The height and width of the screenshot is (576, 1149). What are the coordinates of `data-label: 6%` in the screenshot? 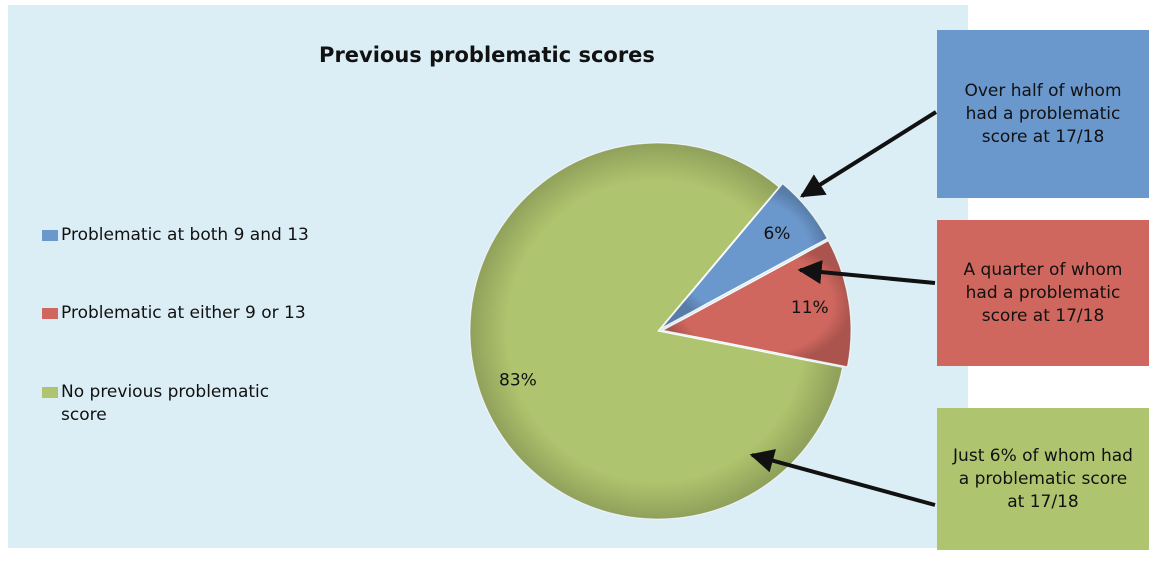 It's located at (776, 234).